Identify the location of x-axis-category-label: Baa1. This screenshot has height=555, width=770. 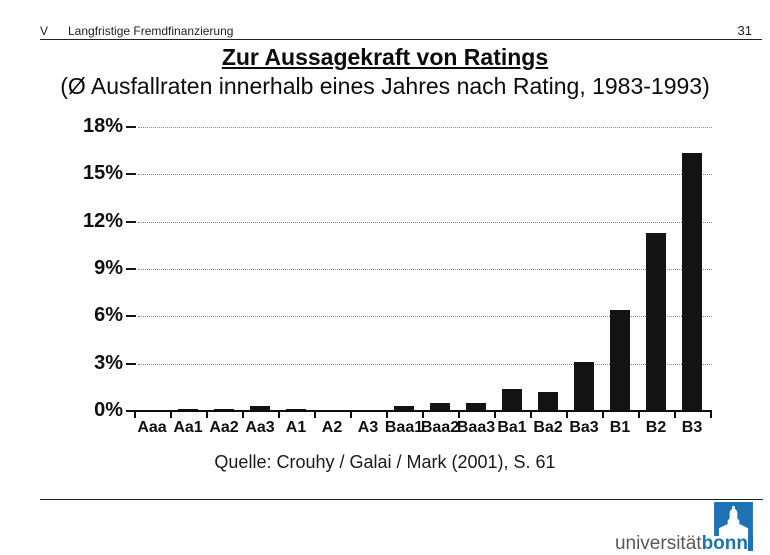
(404, 427).